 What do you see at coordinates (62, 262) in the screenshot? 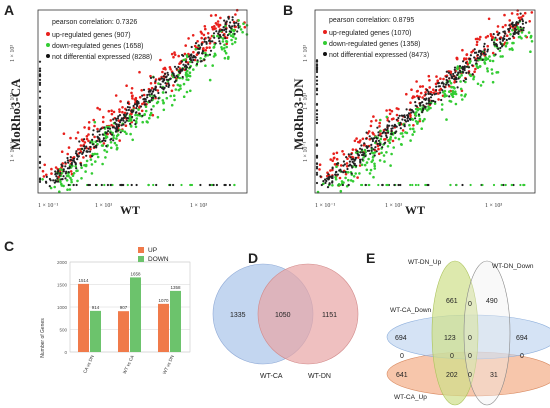
I see `bar-chart-ytick: 2000` at bounding box center [62, 262].